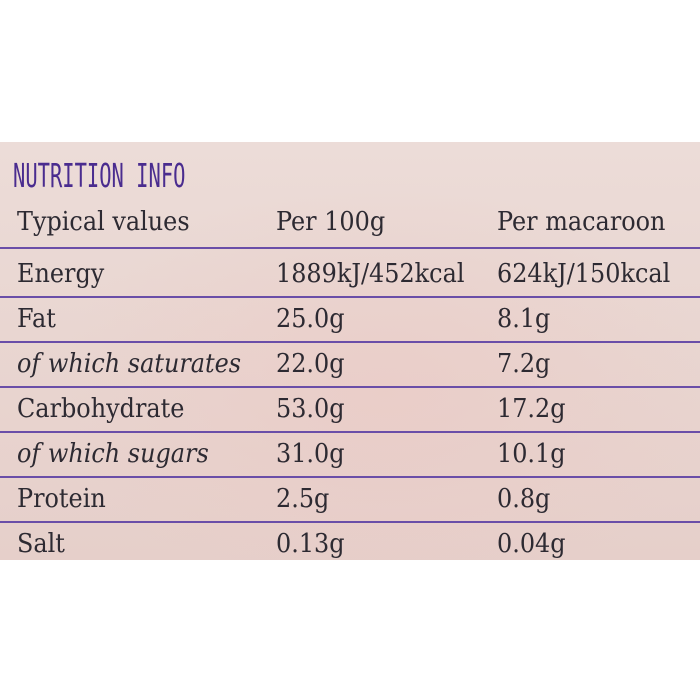  I want to click on table-row-energy: Energy 1889kJ/452kcal 624kJ/150kcal, so click(350, 275).